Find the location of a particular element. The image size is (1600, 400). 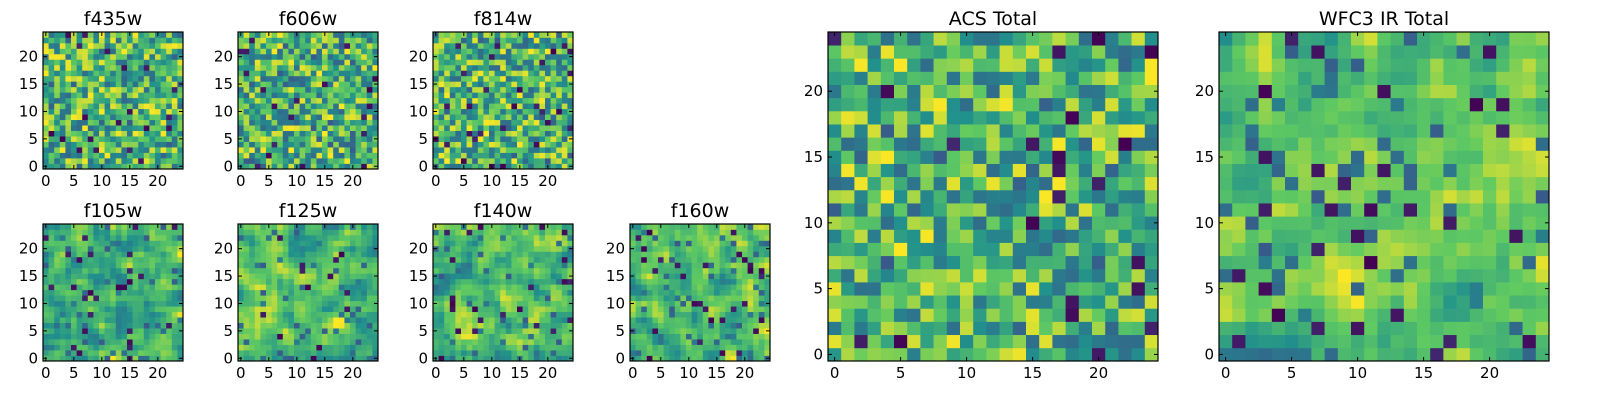

x-tick-label: 5 is located at coordinates (269, 181).